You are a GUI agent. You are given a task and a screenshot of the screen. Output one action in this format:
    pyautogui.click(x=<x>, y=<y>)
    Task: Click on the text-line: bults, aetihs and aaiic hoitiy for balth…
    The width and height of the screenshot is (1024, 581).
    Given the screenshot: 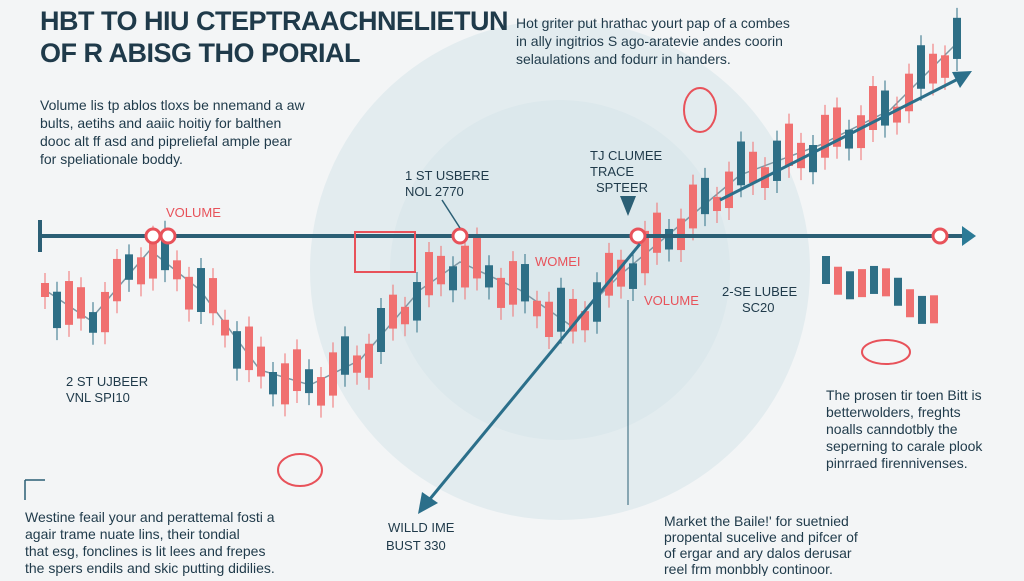 What is the action you would take?
    pyautogui.click(x=160, y=123)
    